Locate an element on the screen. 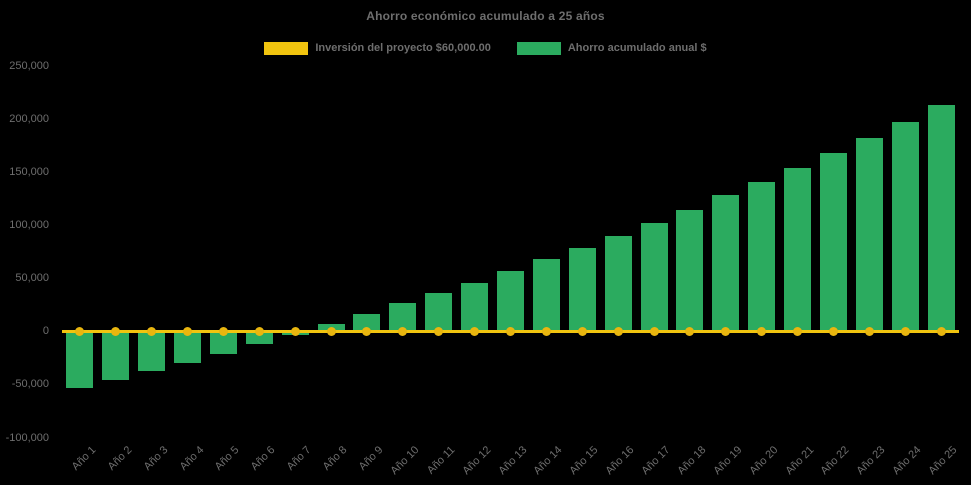  bar-año-17 is located at coordinates (654, 277).